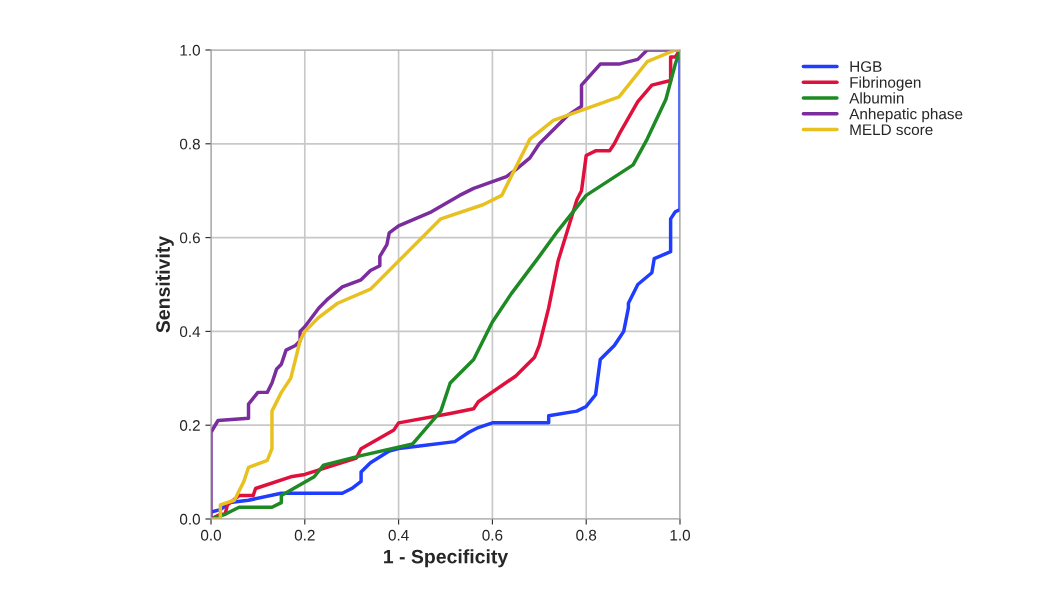 Image resolution: width=1057 pixels, height=616 pixels. Describe the element at coordinates (164, 284) in the screenshot. I see `y-axis-title: Sensitivity` at that location.